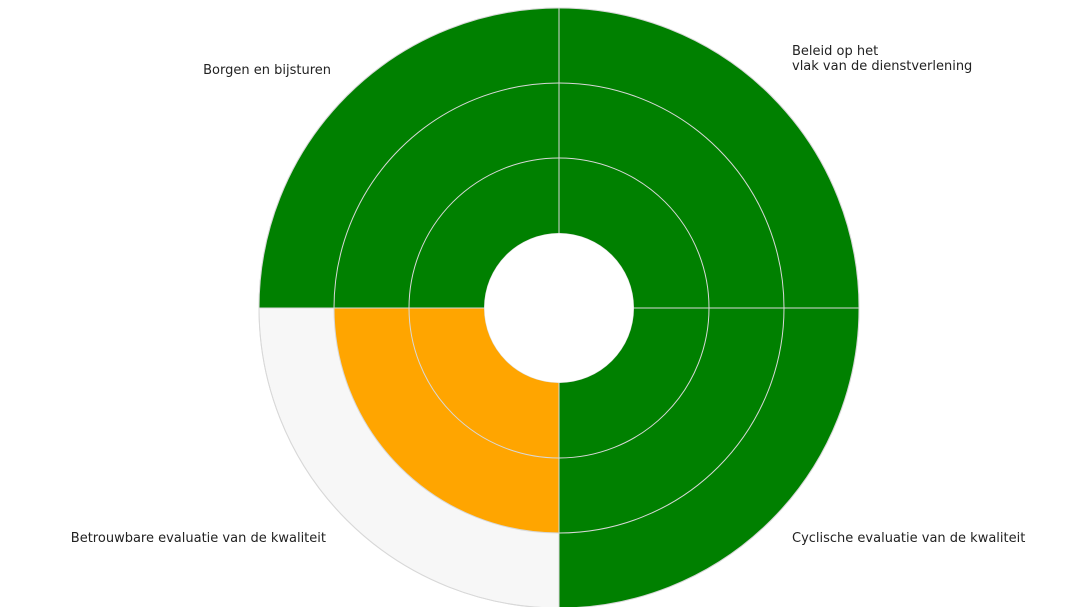 The height and width of the screenshot is (607, 1085). Describe the element at coordinates (882, 59) in the screenshot. I see `category-label: Beleid op het vlak van de dienstverlening` at that location.